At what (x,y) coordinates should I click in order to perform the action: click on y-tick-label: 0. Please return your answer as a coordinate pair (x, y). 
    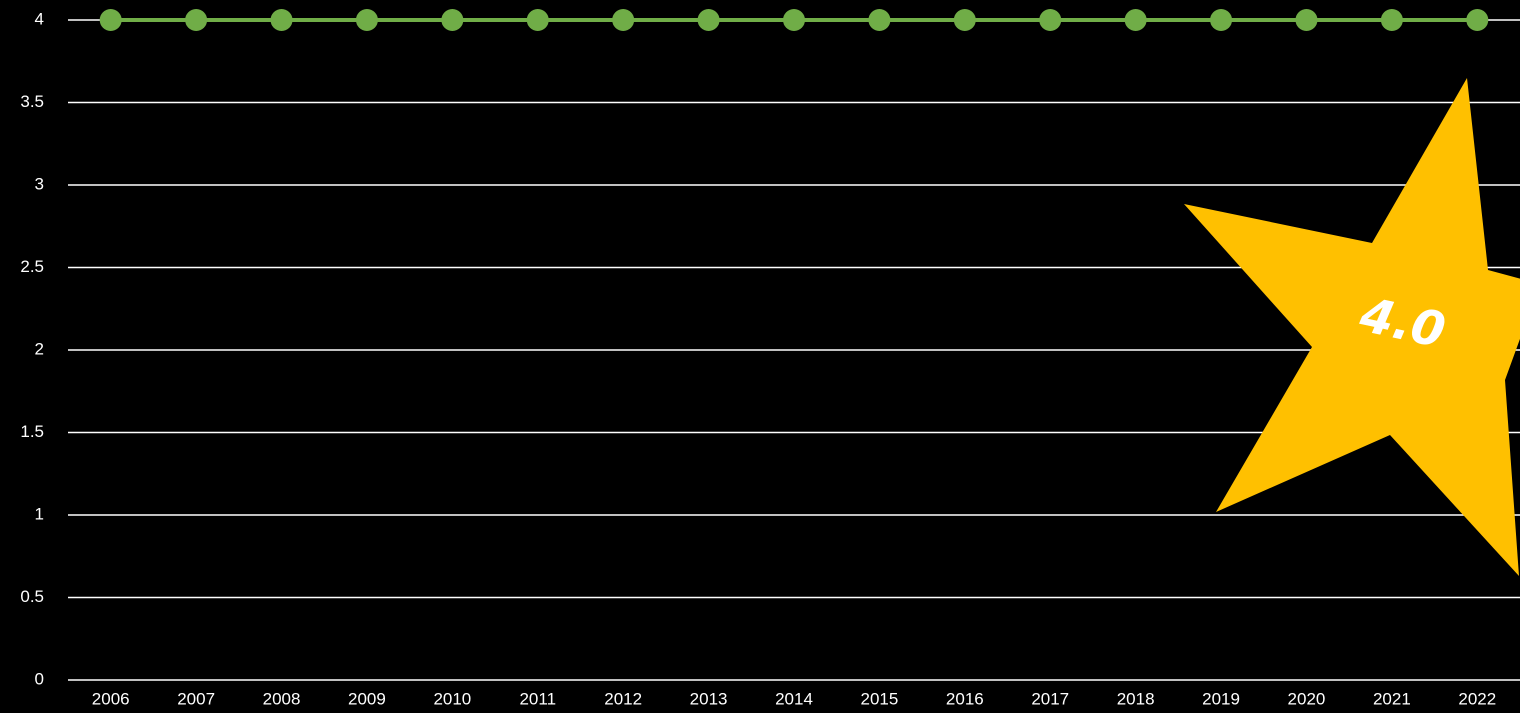
    Looking at the image, I should click on (39, 678).